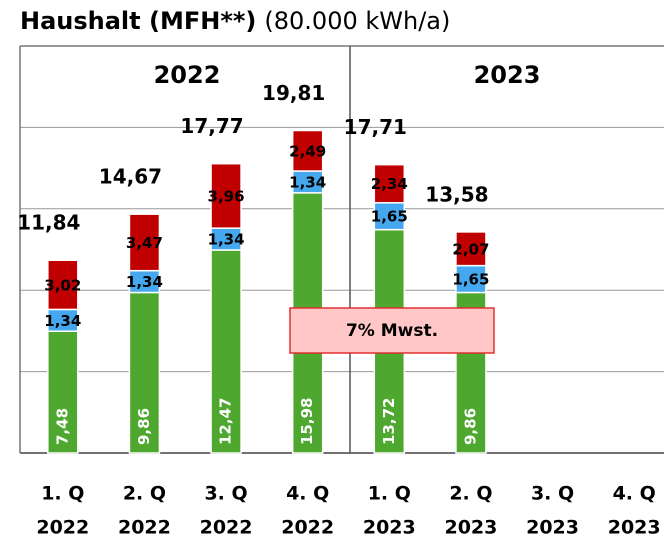 The image size is (664, 544). I want to click on value-label: 2,07, so click(470, 249).